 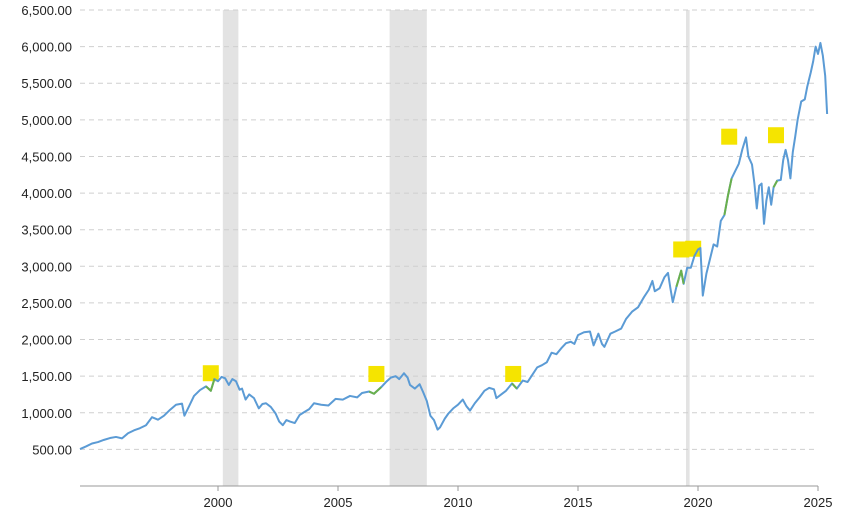 What do you see at coordinates (218, 501) in the screenshot?
I see `x-tick-label: 2000` at bounding box center [218, 501].